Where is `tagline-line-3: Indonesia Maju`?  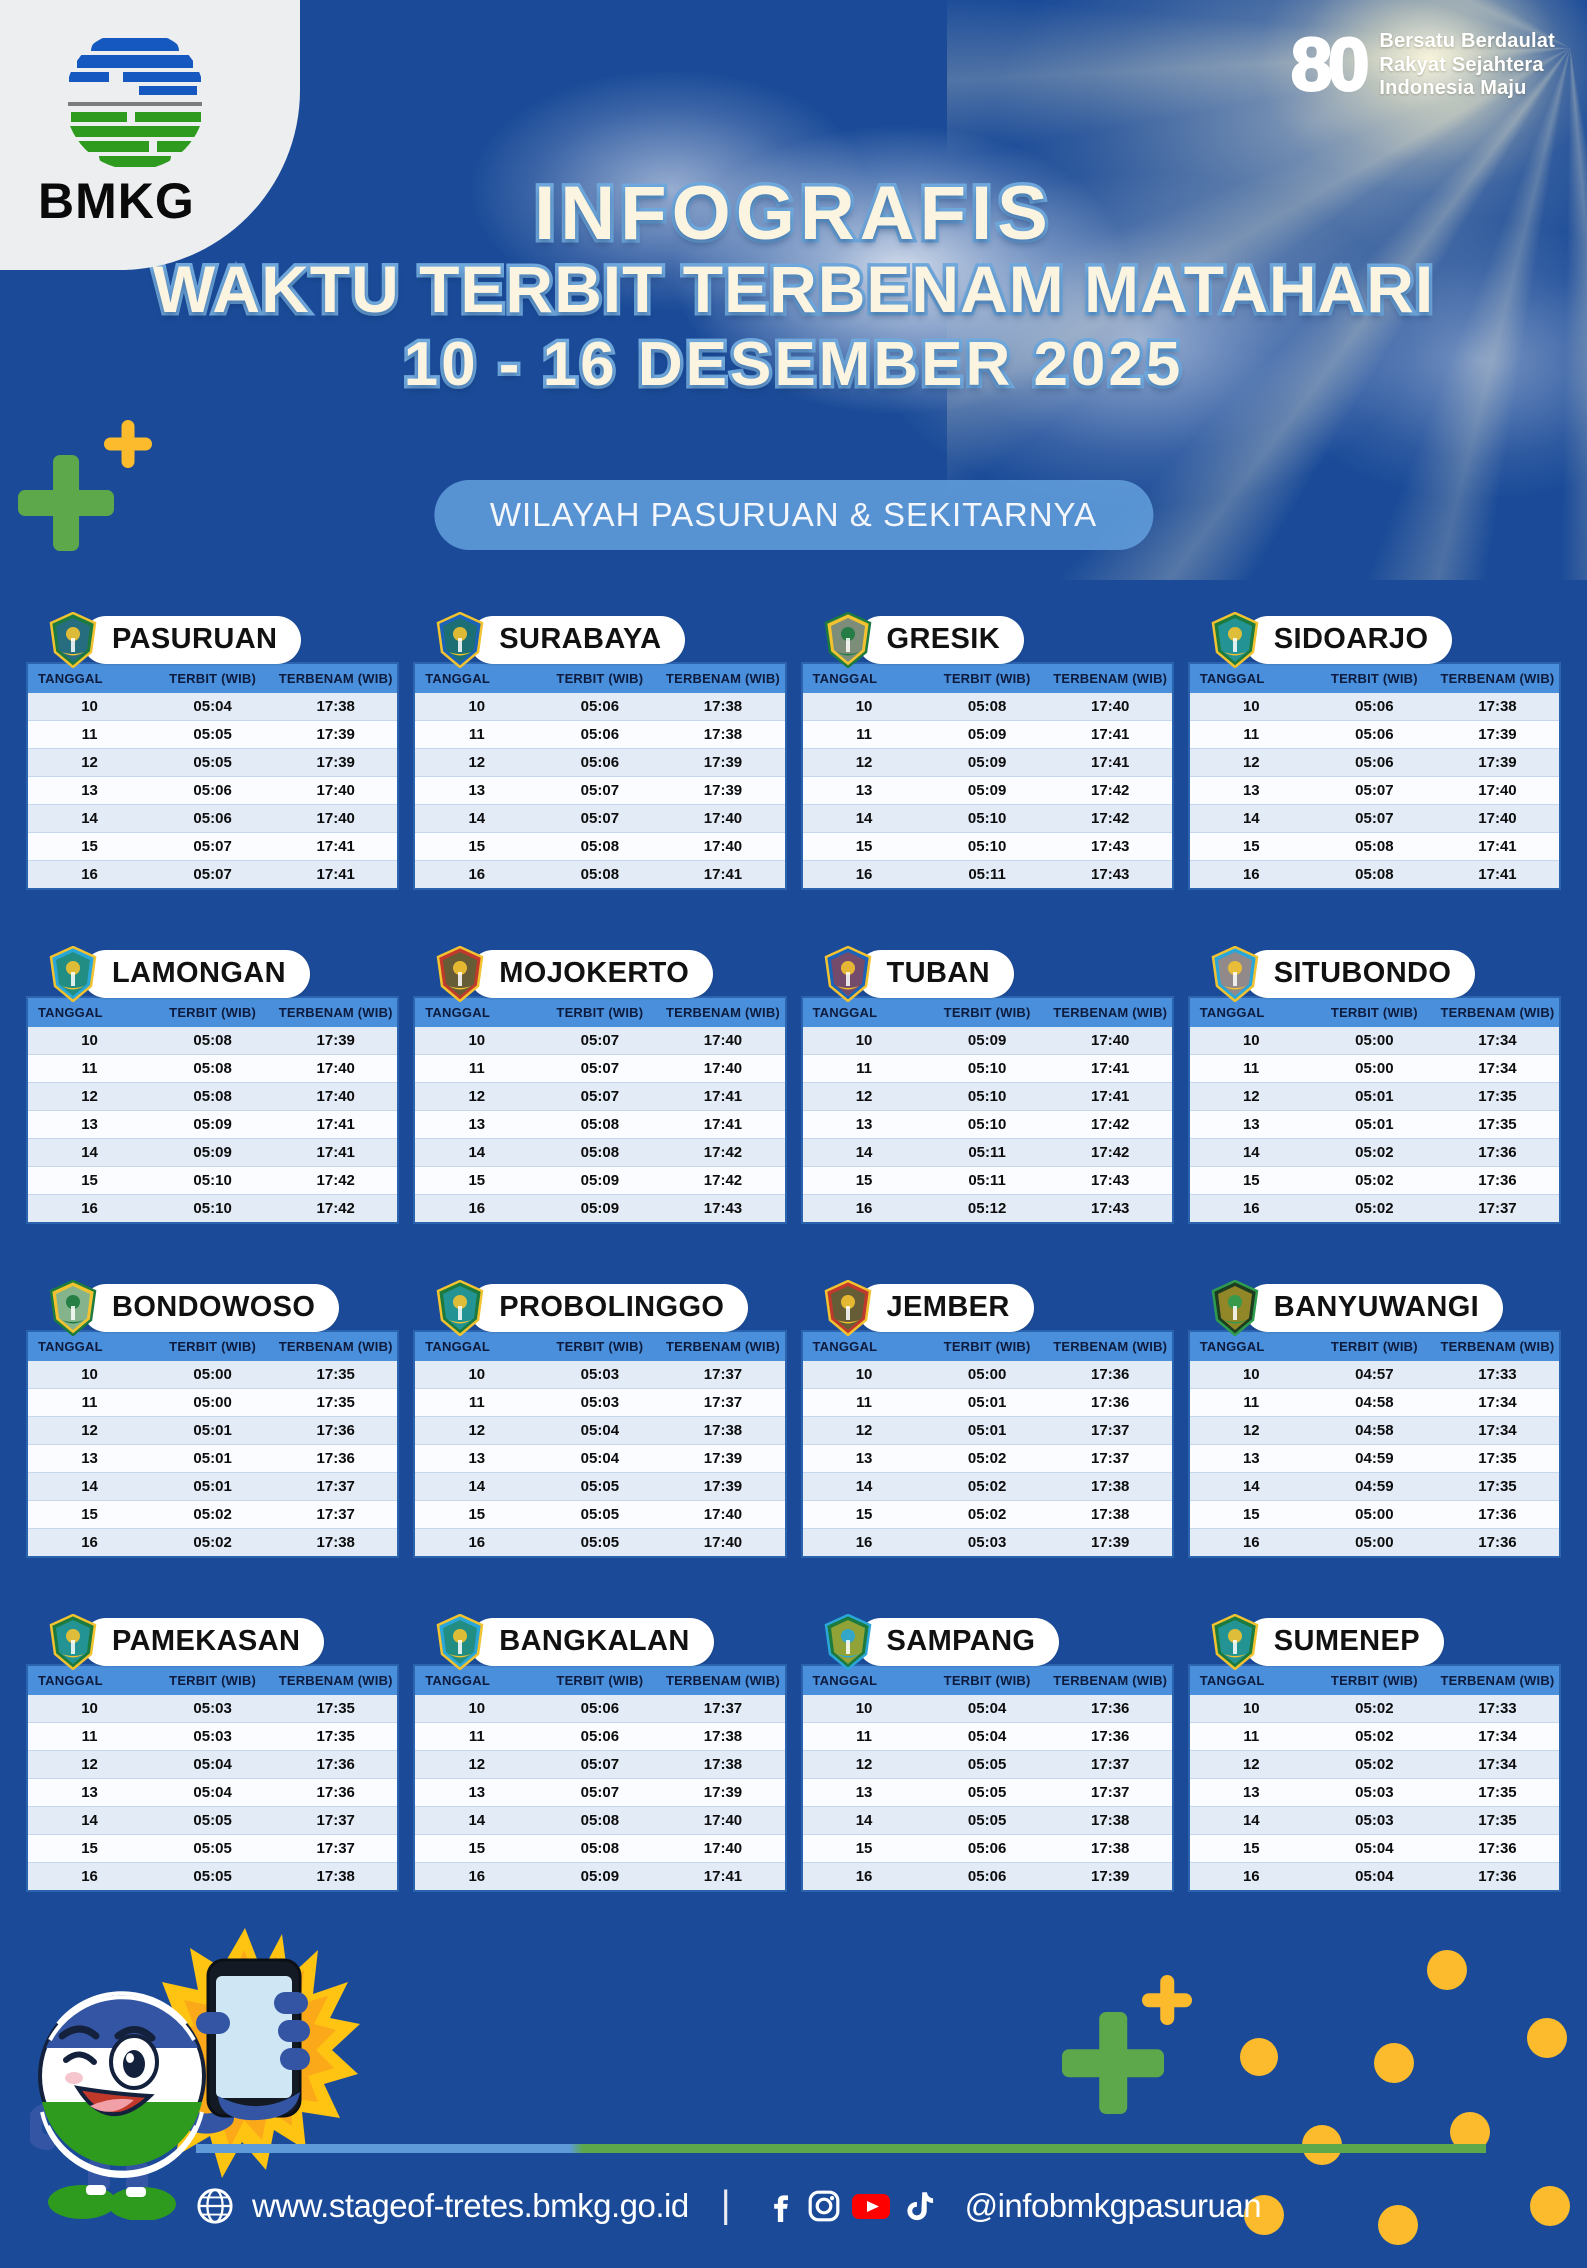 tagline-line-3: Indonesia Maju is located at coordinates (1453, 88).